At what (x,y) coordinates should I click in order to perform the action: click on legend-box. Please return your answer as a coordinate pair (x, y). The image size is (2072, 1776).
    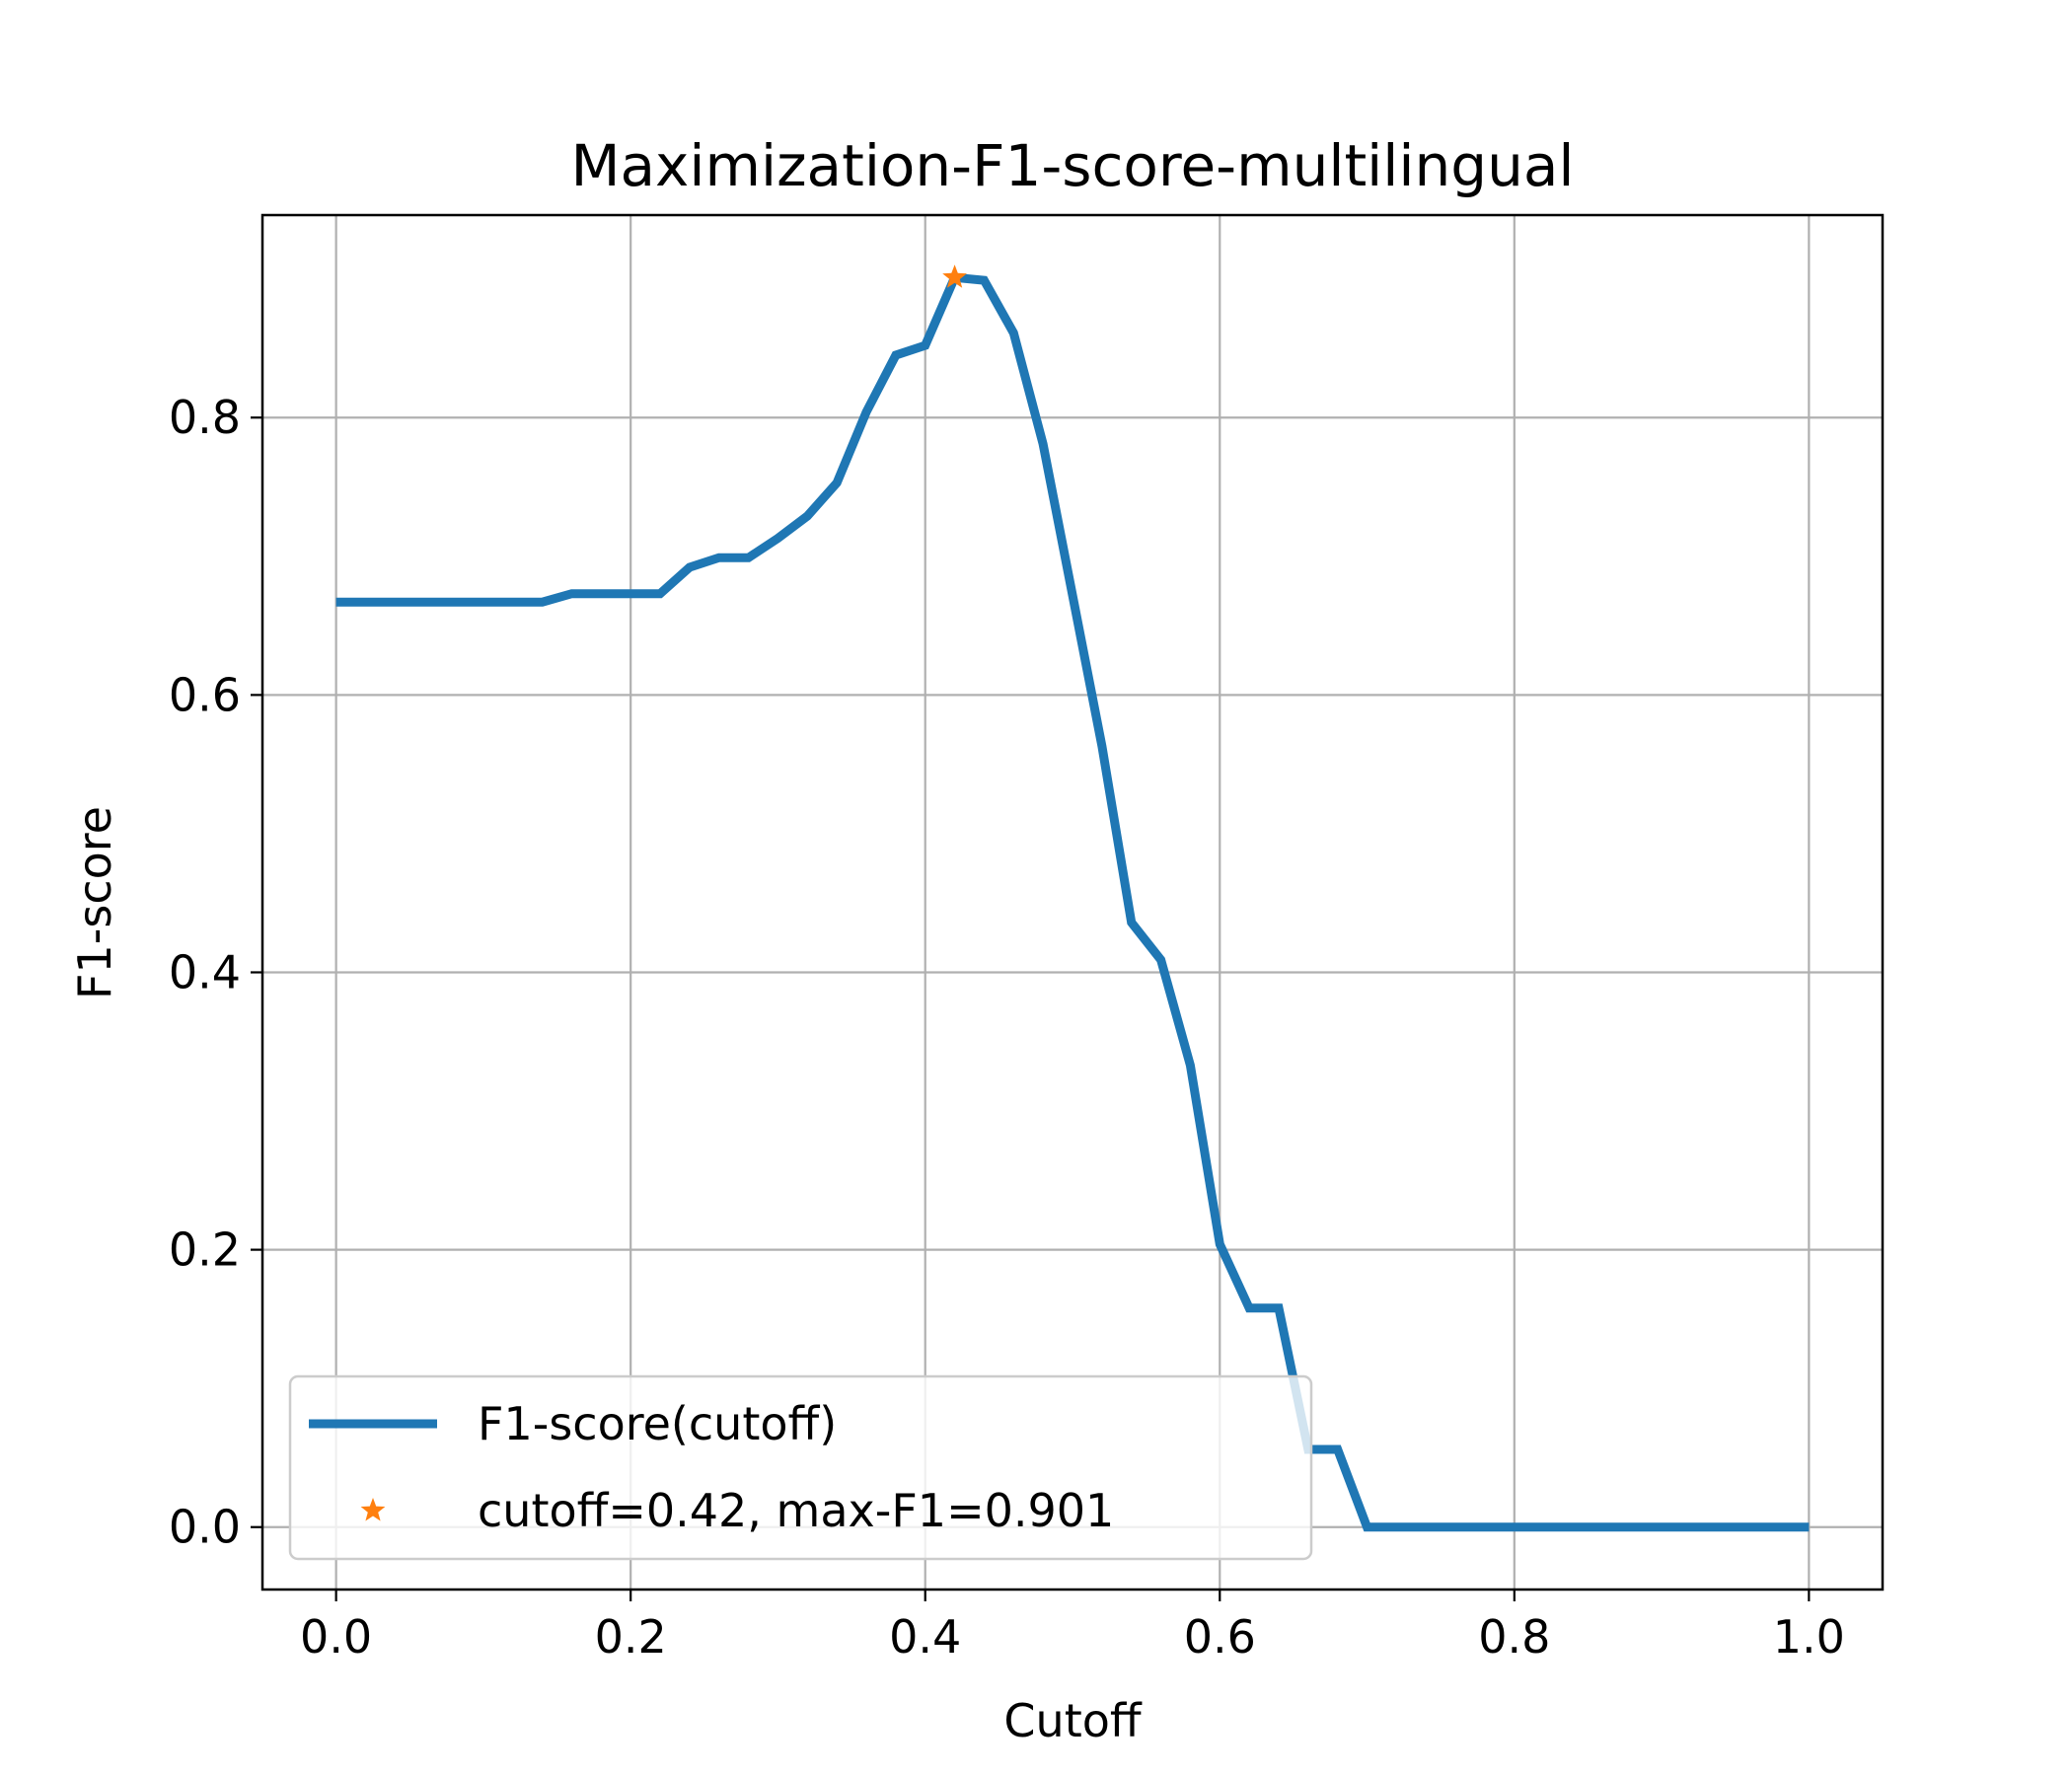
    Looking at the image, I should click on (801, 1468).